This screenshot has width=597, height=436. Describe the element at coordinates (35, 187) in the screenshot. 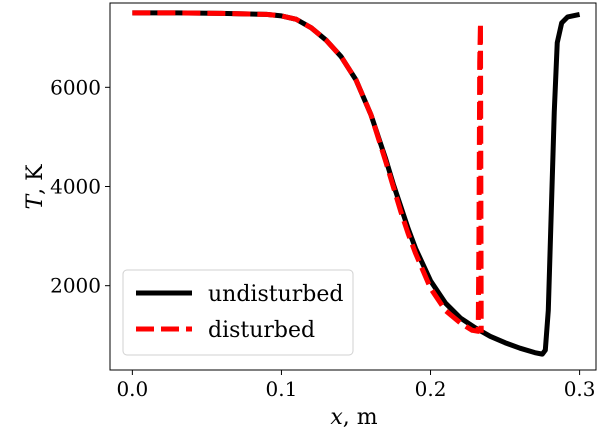

I see `y-axis-label: T, K` at that location.